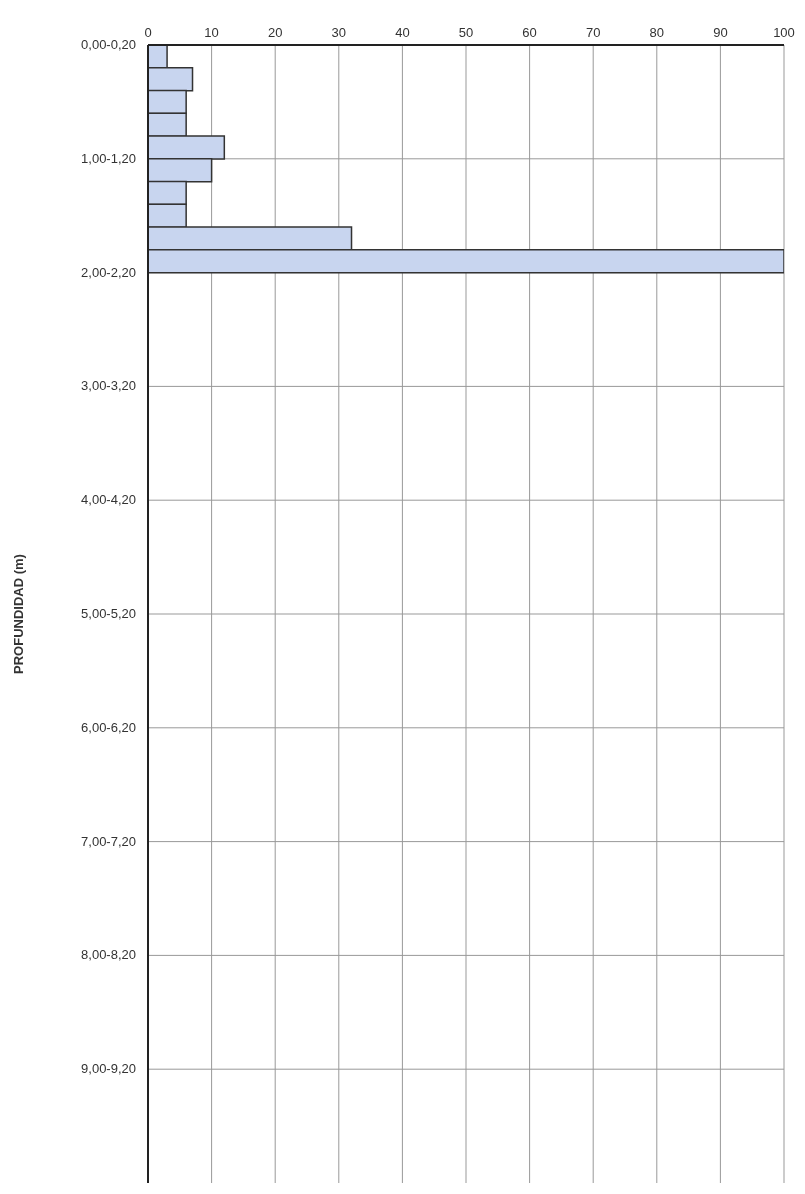 The image size is (805, 1194). Describe the element at coordinates (108, 727) in the screenshot. I see `y-tick-label: 6,00-6,20` at that location.